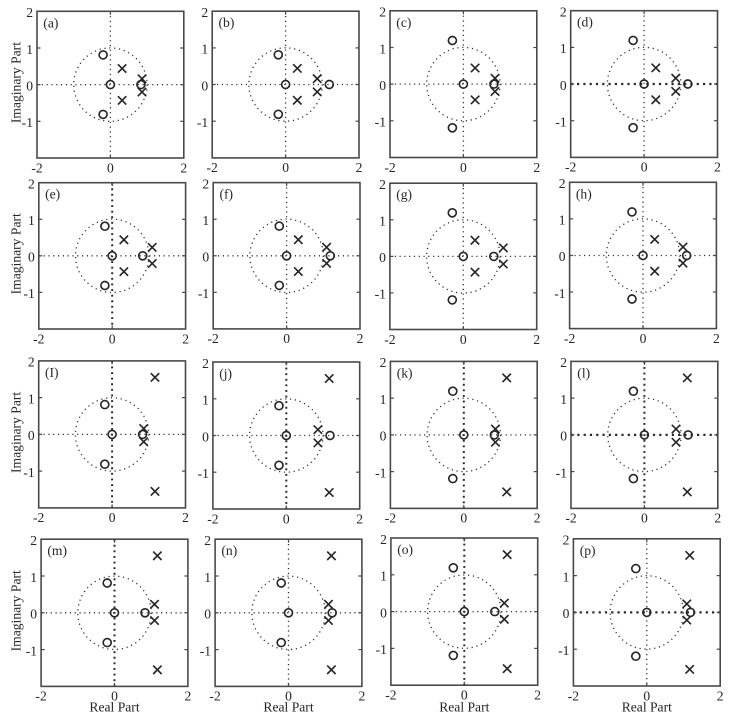  I want to click on svg-text: (a), so click(50, 23).